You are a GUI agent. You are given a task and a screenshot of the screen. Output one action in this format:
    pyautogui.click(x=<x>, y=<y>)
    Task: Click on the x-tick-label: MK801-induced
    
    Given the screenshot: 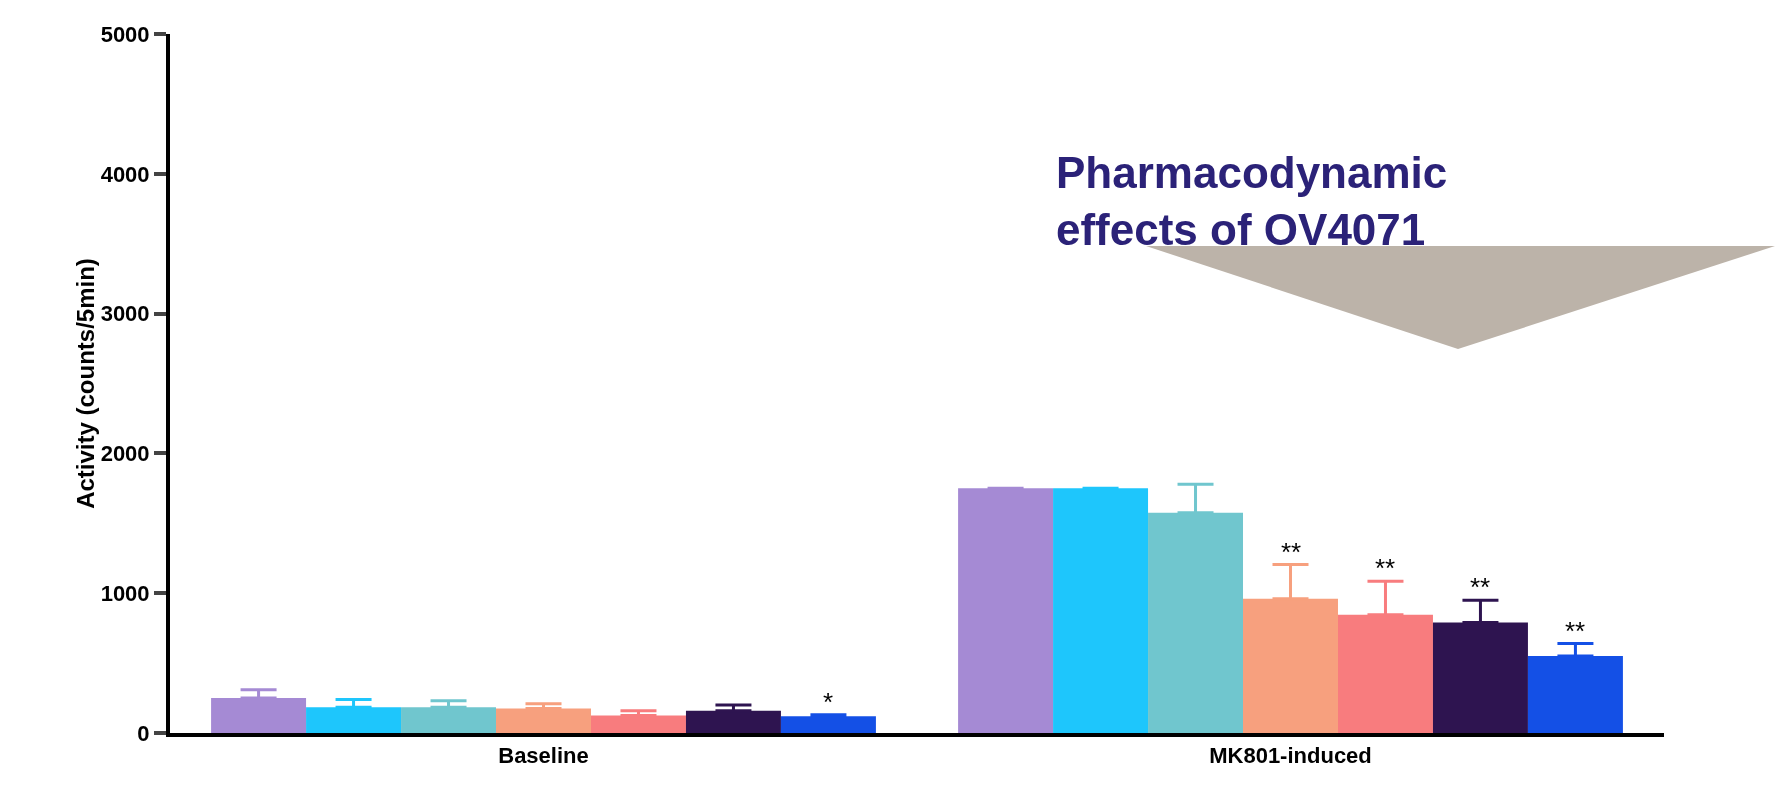 What is the action you would take?
    pyautogui.click(x=1290, y=756)
    